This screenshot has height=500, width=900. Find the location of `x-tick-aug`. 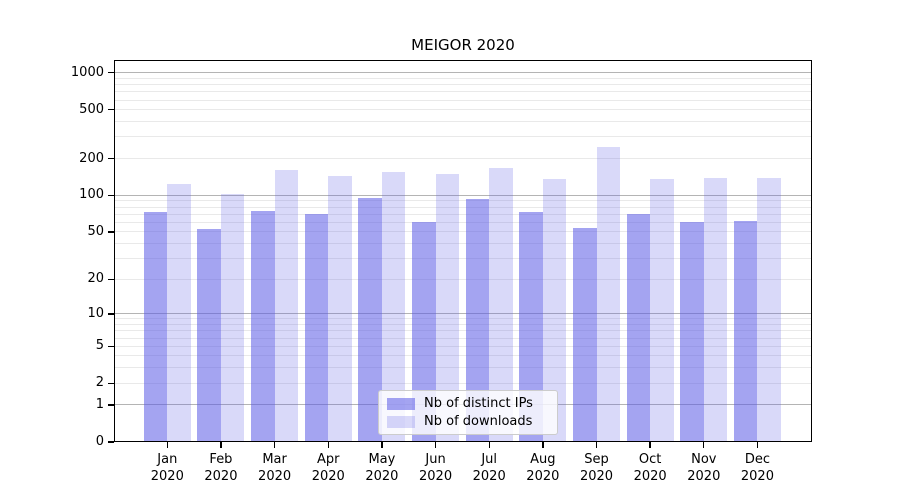

x-tick-aug is located at coordinates (543, 445).